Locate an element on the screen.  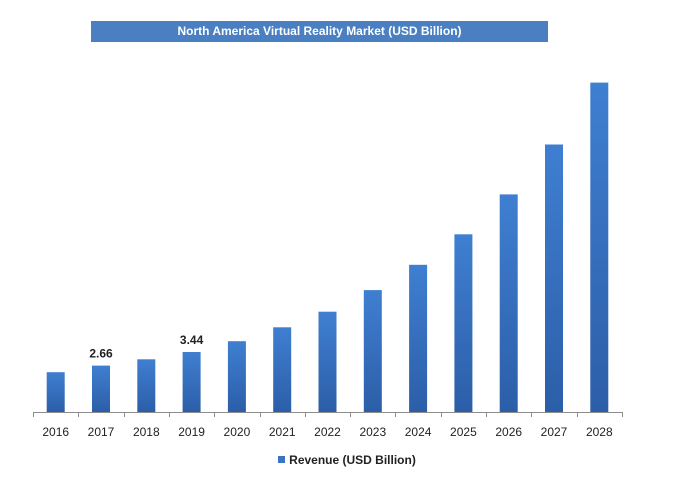
bar-2017 is located at coordinates (101, 388).